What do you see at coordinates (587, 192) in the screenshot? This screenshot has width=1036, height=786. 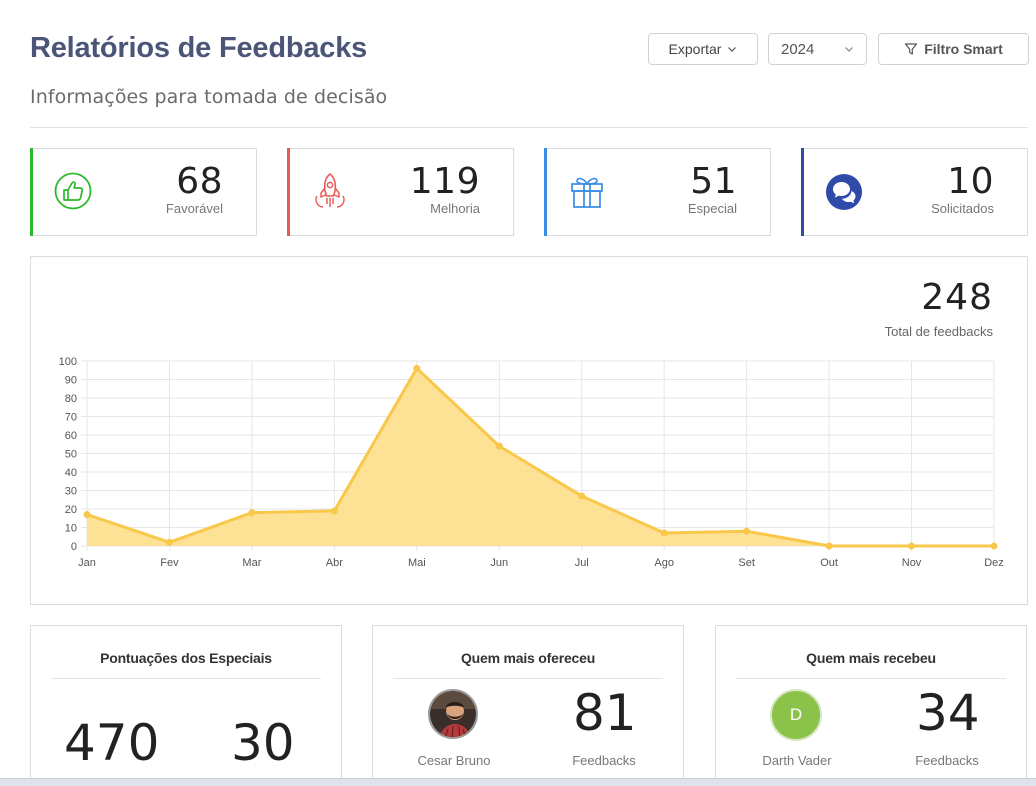 I see `gift-icon` at bounding box center [587, 192].